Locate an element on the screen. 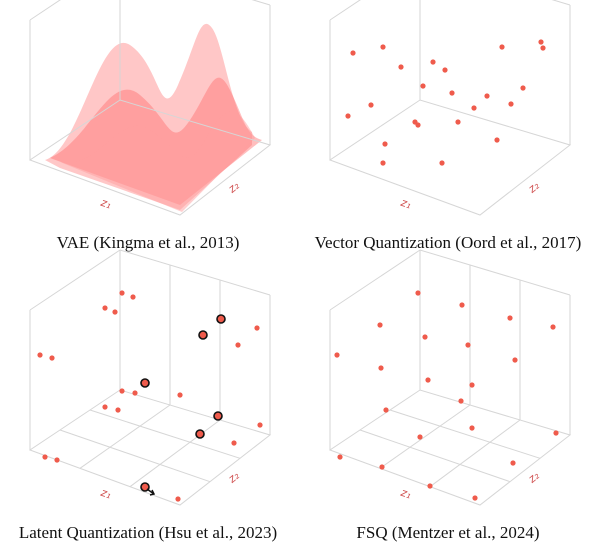 This screenshot has height=550, width=592. caption: VAE (Kingma et al., 2013) is located at coordinates (148, 242).